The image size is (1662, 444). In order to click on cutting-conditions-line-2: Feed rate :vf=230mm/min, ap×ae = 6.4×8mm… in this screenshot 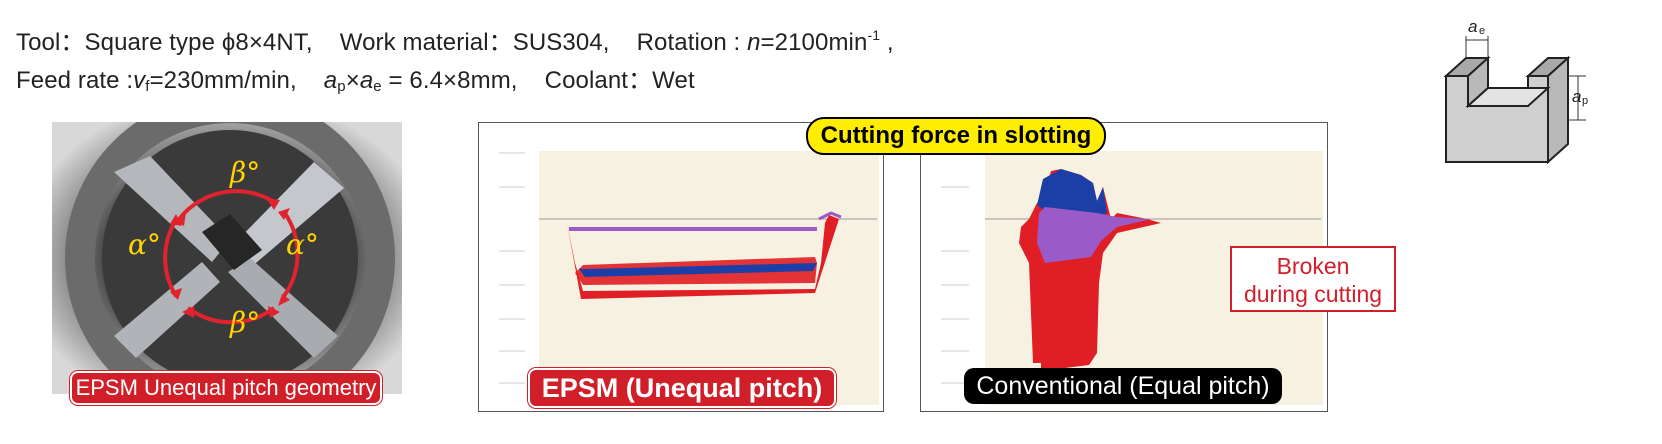, I will do `click(355, 77)`.